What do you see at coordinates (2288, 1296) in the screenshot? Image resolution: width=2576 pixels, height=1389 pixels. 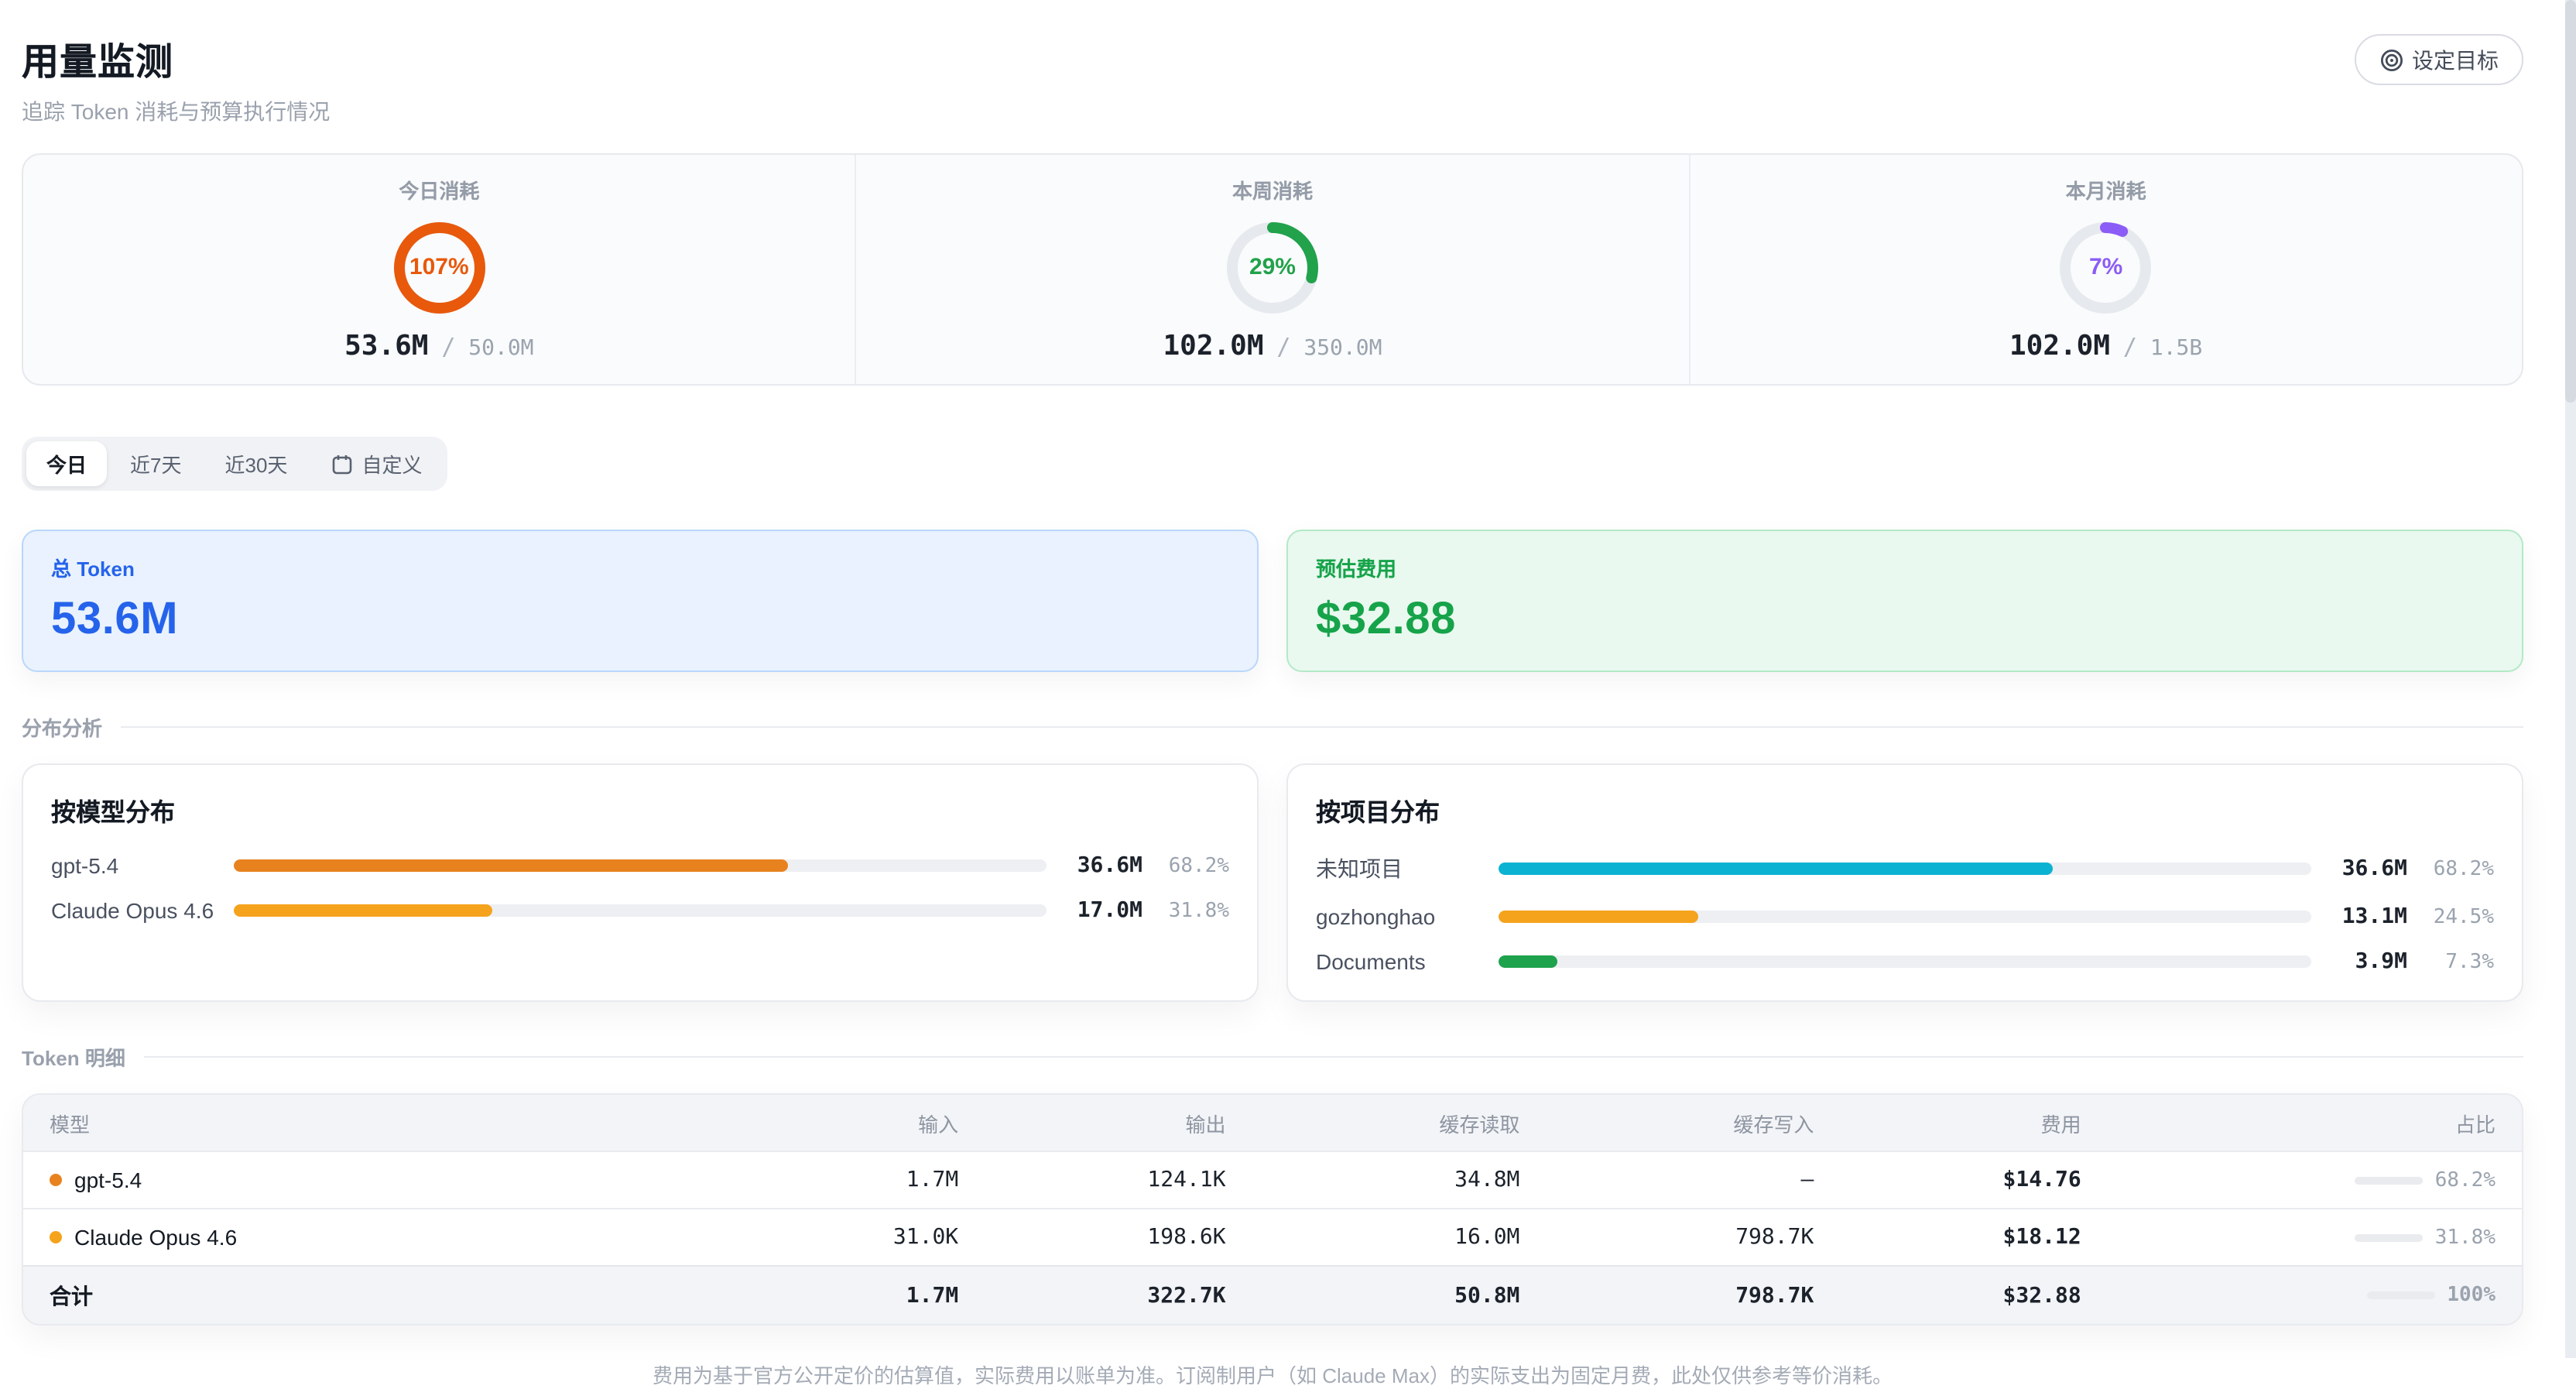 I see `share-cell: 100%` at bounding box center [2288, 1296].